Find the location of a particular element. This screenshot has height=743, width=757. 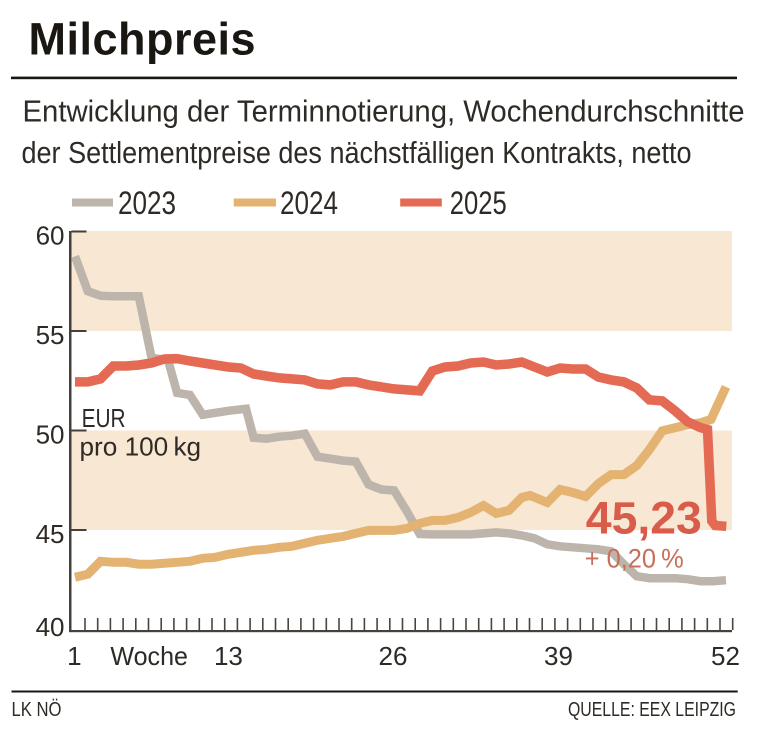

svg-text: 40 is located at coordinates (50, 627).